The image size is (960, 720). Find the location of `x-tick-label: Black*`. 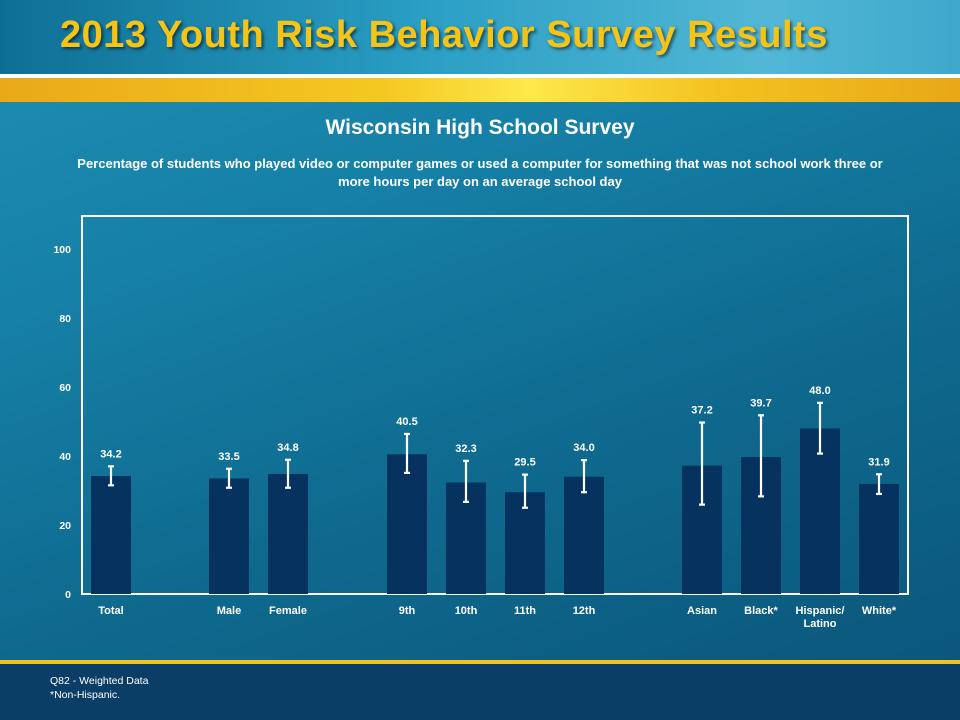

x-tick-label: Black* is located at coordinates (761, 611).